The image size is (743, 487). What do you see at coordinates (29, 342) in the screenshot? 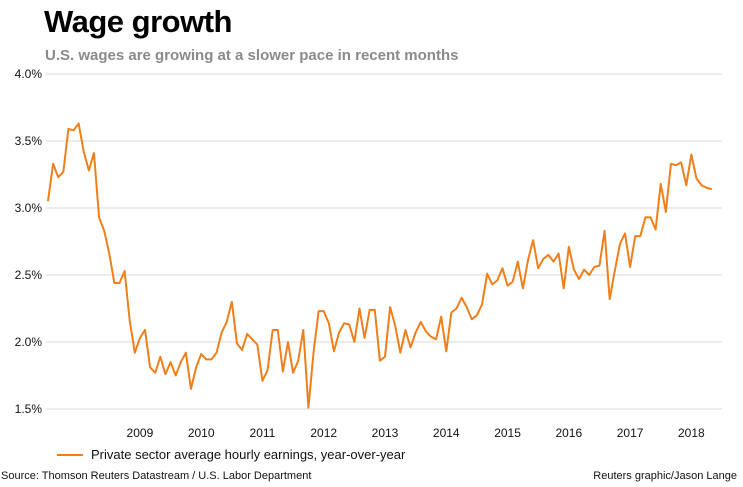
I see `y-tick-label: 2.0%` at bounding box center [29, 342].